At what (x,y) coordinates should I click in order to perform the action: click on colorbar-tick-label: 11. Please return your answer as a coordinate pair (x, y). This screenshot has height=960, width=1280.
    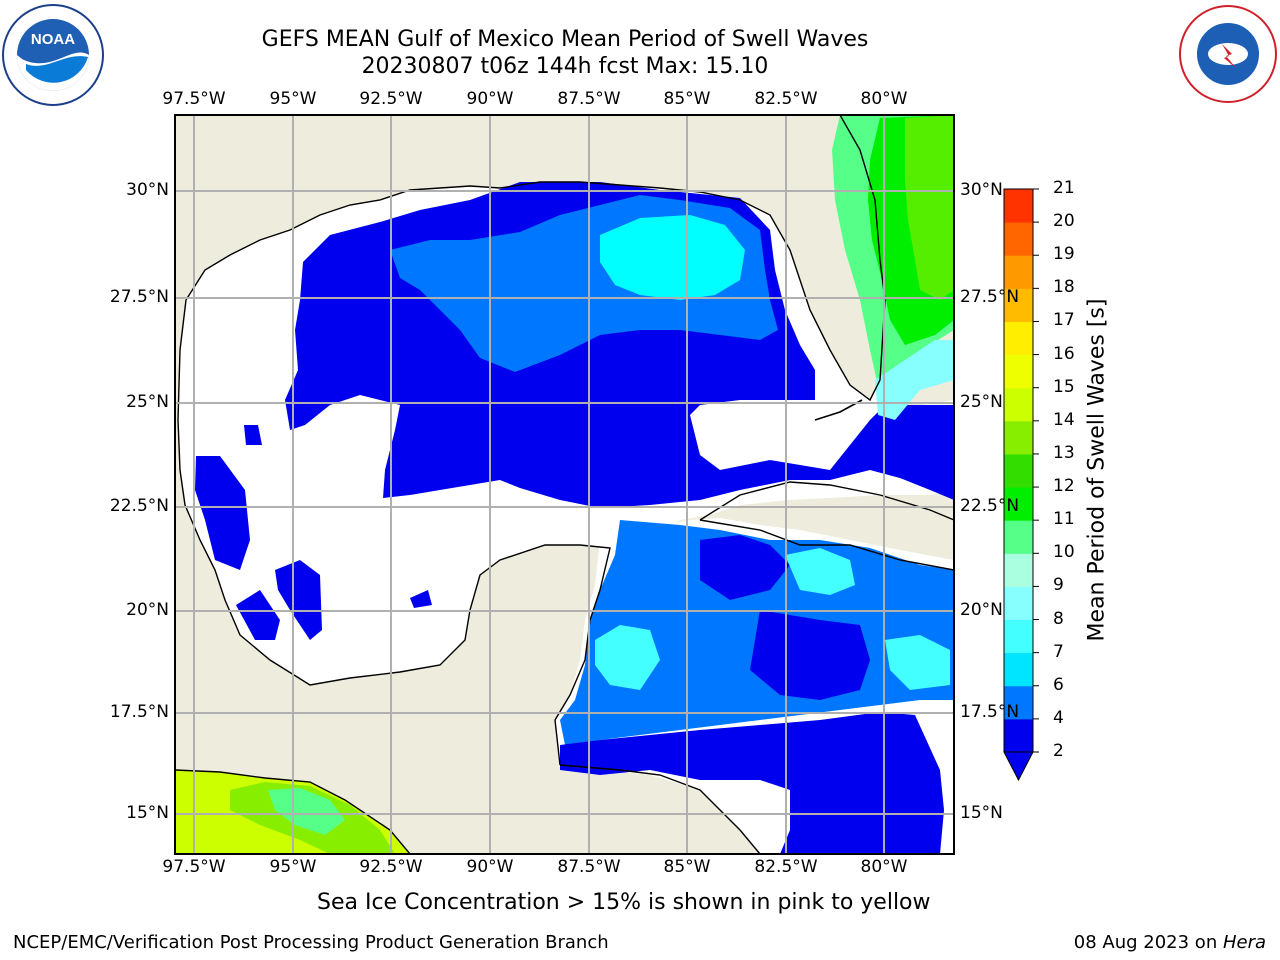
    Looking at the image, I should click on (1064, 519).